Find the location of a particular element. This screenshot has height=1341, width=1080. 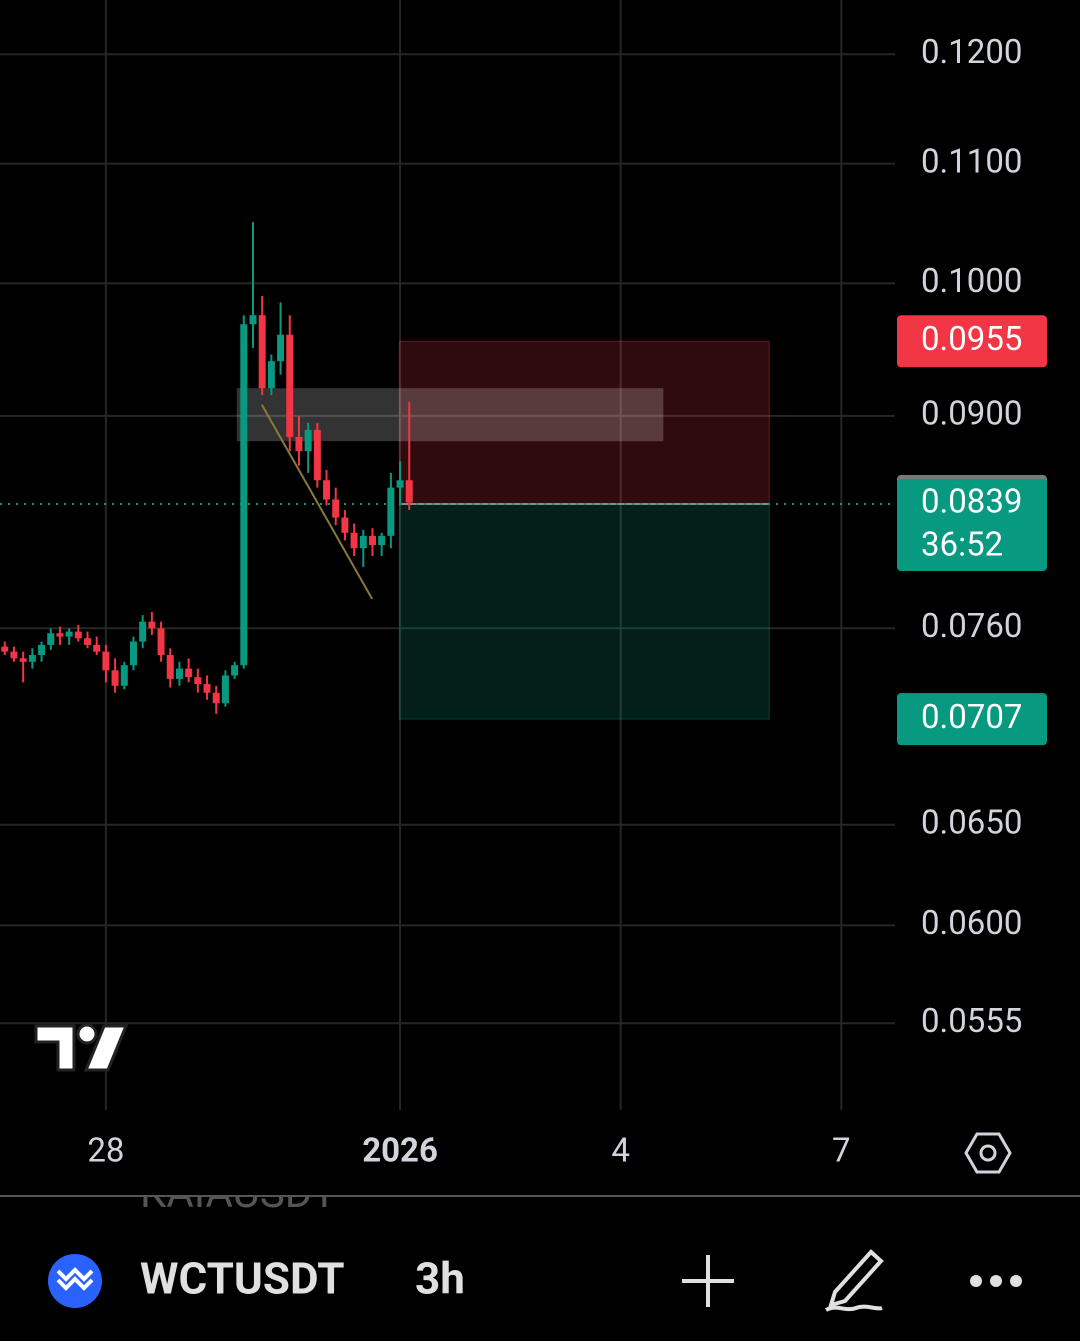

y-tick-label: 0.1000 is located at coordinates (971, 281).